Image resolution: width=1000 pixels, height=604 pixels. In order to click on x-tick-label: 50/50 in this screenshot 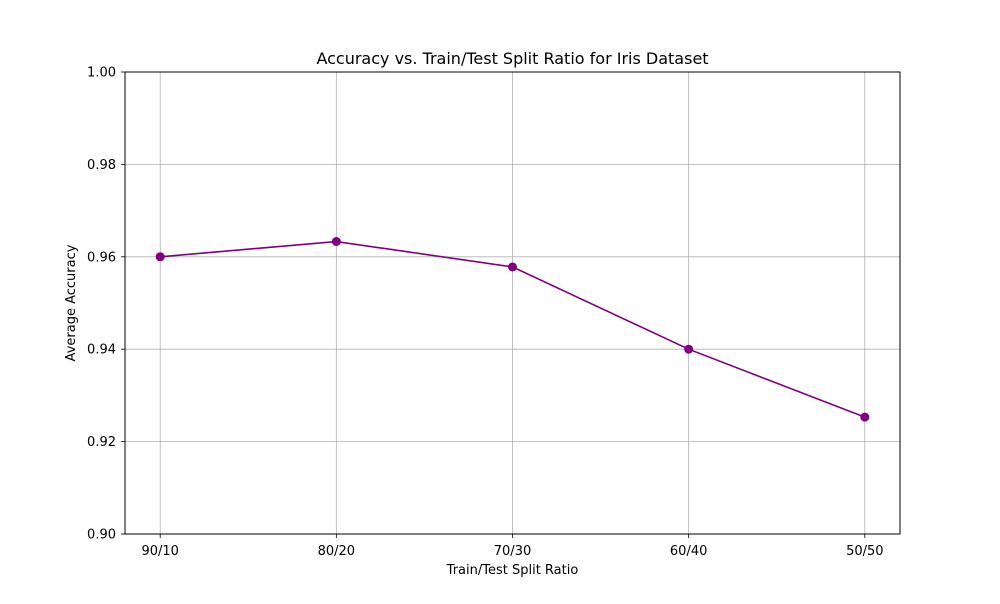, I will do `click(864, 551)`.